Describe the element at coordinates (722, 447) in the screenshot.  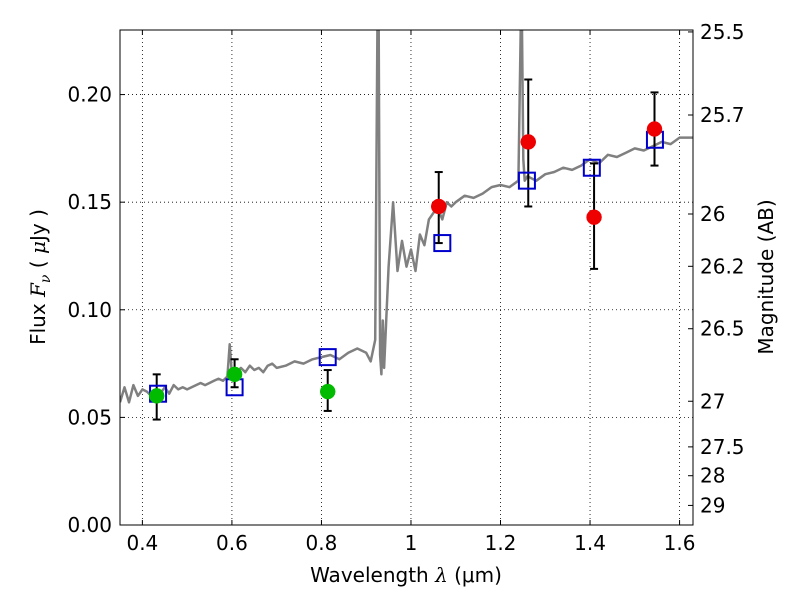
I see `right-tick-label: 27.5` at that location.